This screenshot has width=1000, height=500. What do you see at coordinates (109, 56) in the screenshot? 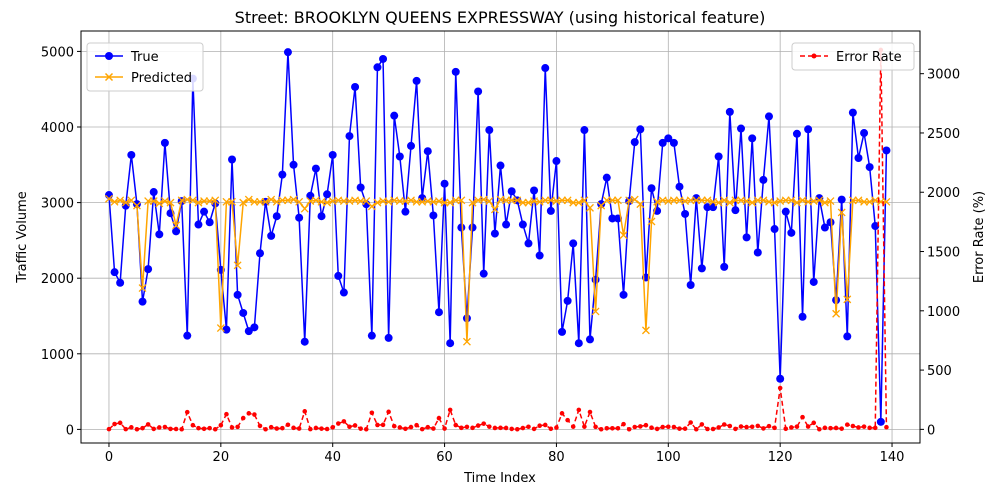
I see `legend-true-marker` at bounding box center [109, 56].